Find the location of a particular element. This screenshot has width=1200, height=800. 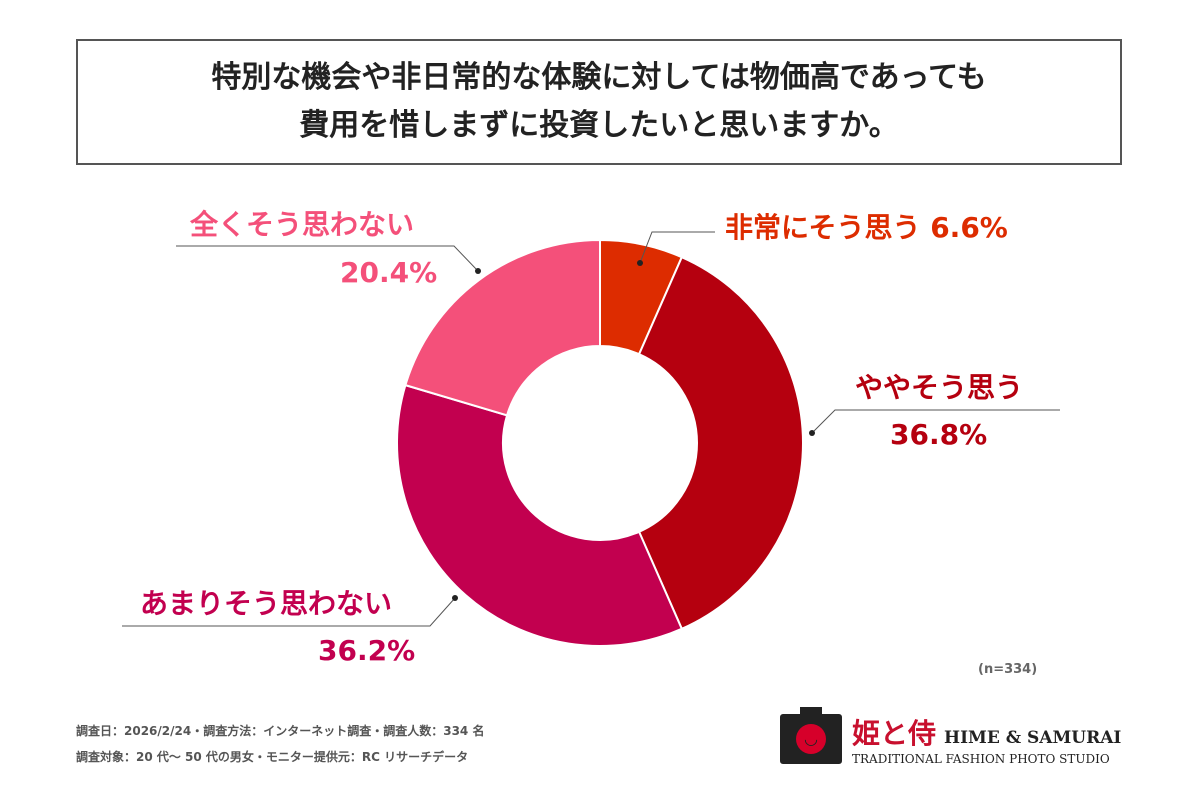

label-somewhat: ややそう思う is located at coordinates (939, 387).